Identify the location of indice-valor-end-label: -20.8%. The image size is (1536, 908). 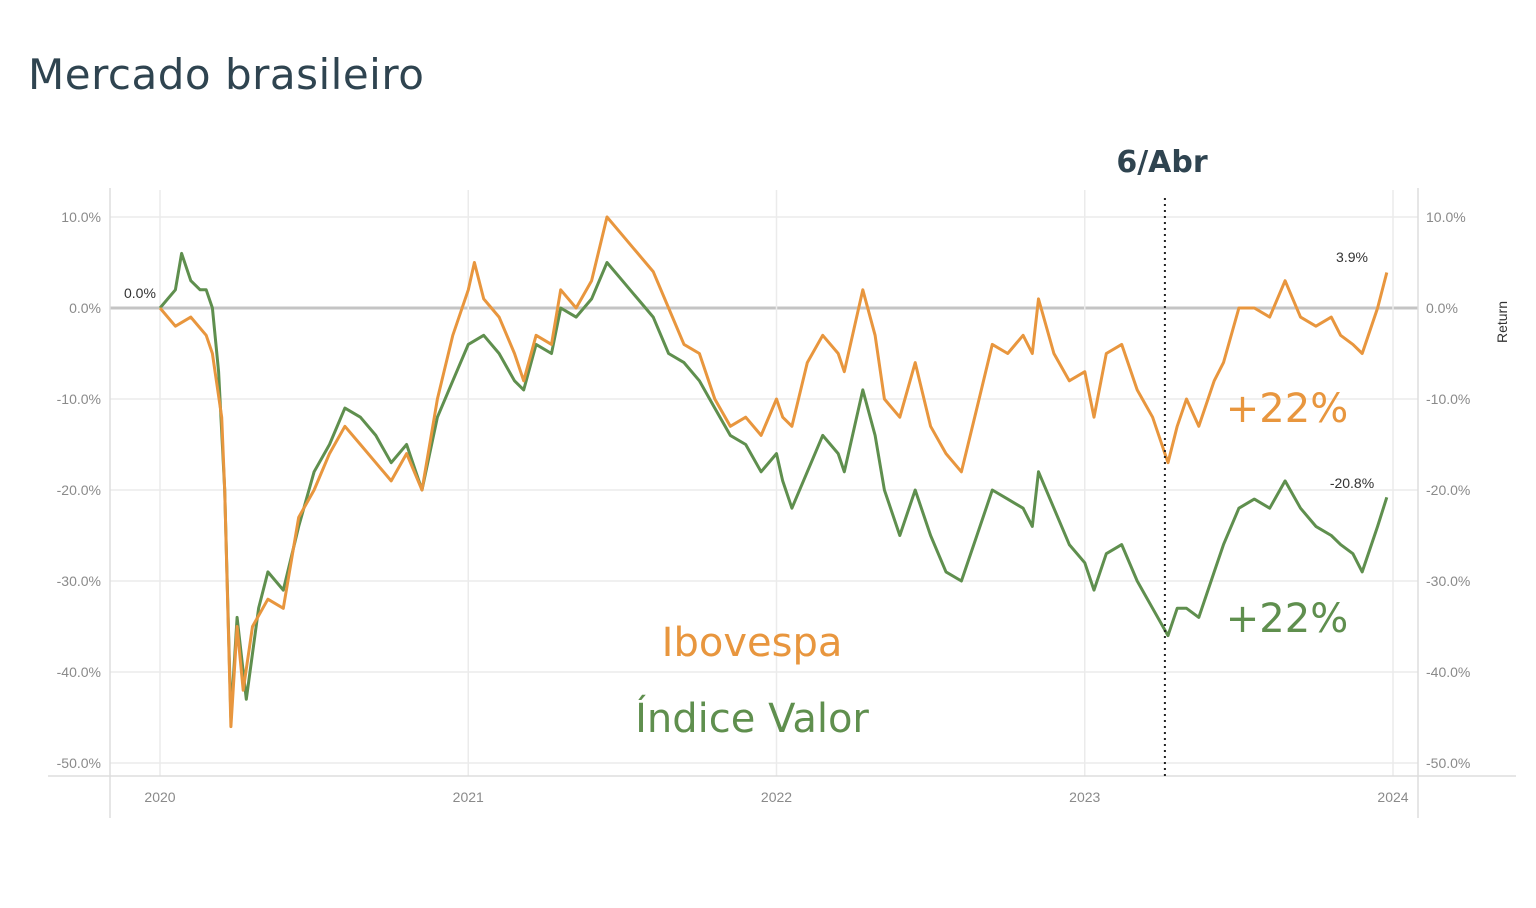
(1352, 483).